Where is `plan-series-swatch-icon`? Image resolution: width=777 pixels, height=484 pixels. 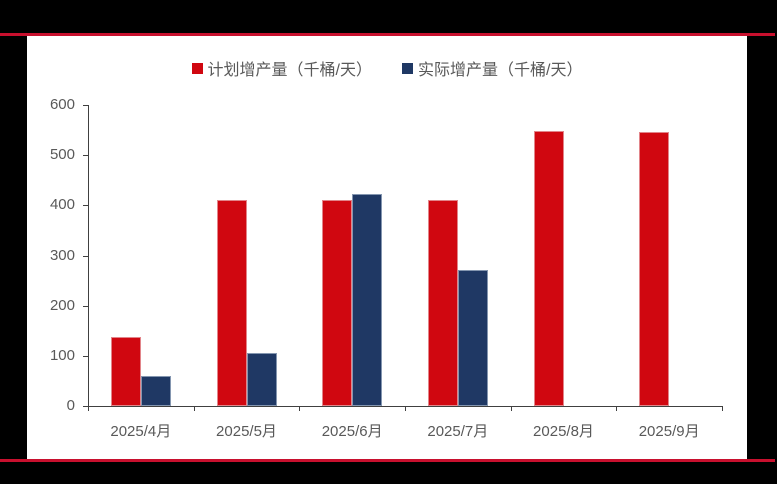
plan-series-swatch-icon is located at coordinates (197, 68).